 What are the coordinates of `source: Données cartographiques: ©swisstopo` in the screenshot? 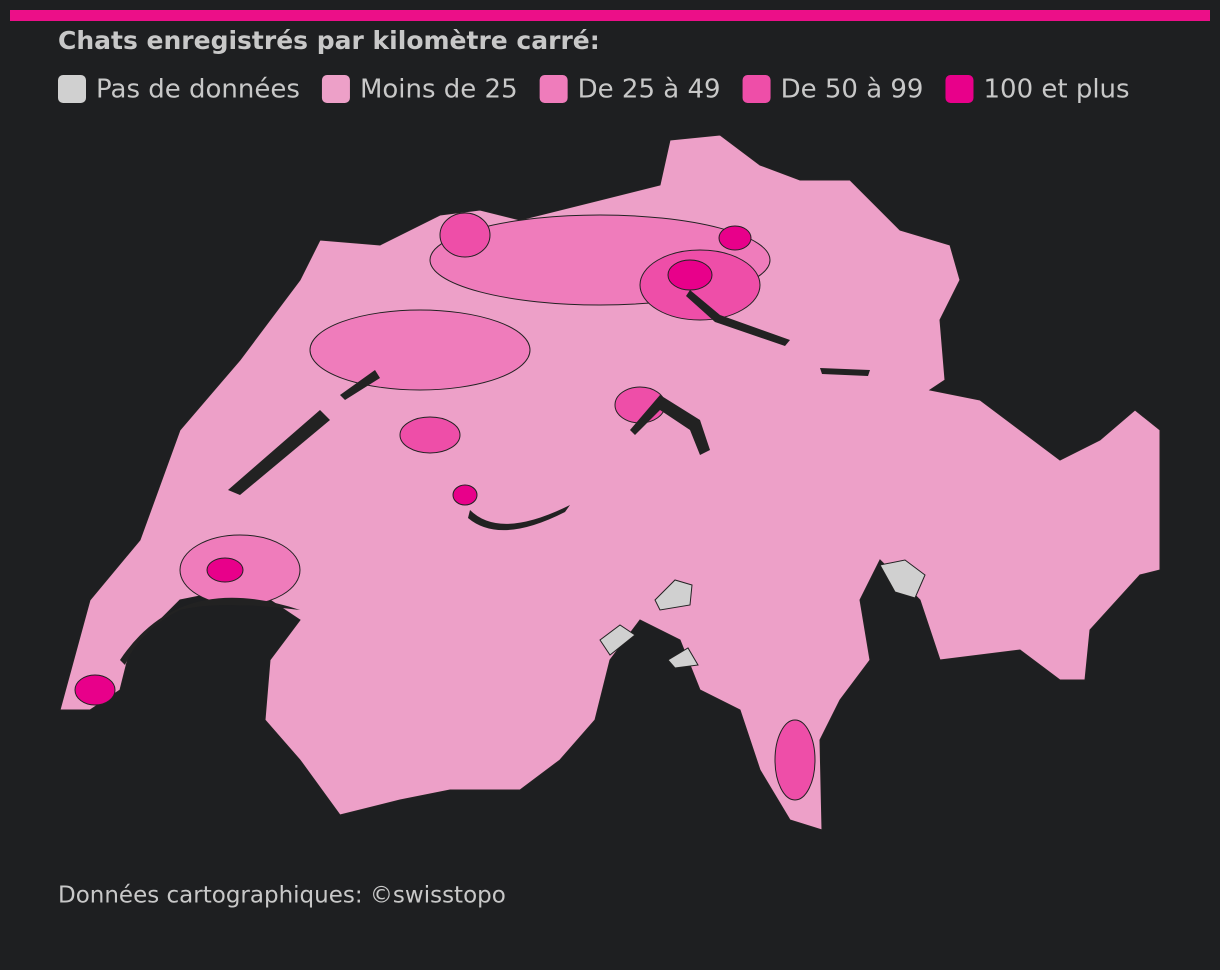 It's located at (282, 896).